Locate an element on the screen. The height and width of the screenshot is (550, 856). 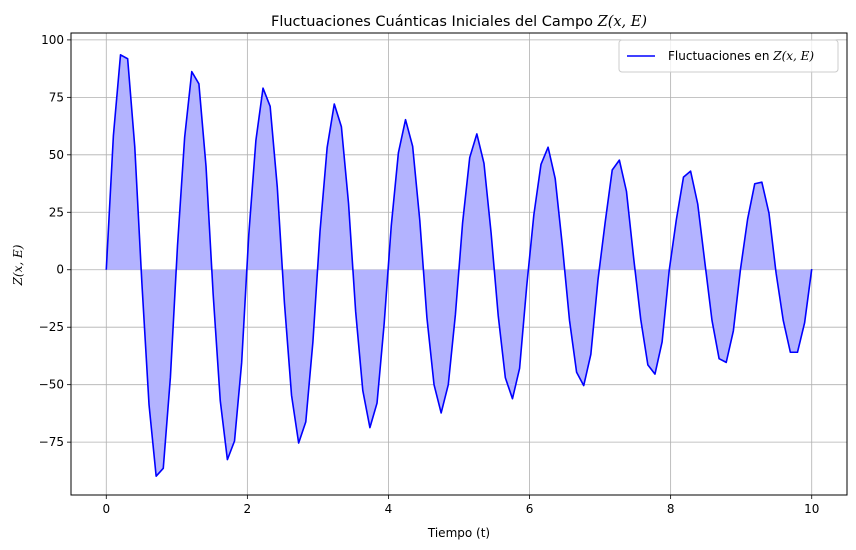
y-tick-label: 50 is located at coordinates (56, 155).